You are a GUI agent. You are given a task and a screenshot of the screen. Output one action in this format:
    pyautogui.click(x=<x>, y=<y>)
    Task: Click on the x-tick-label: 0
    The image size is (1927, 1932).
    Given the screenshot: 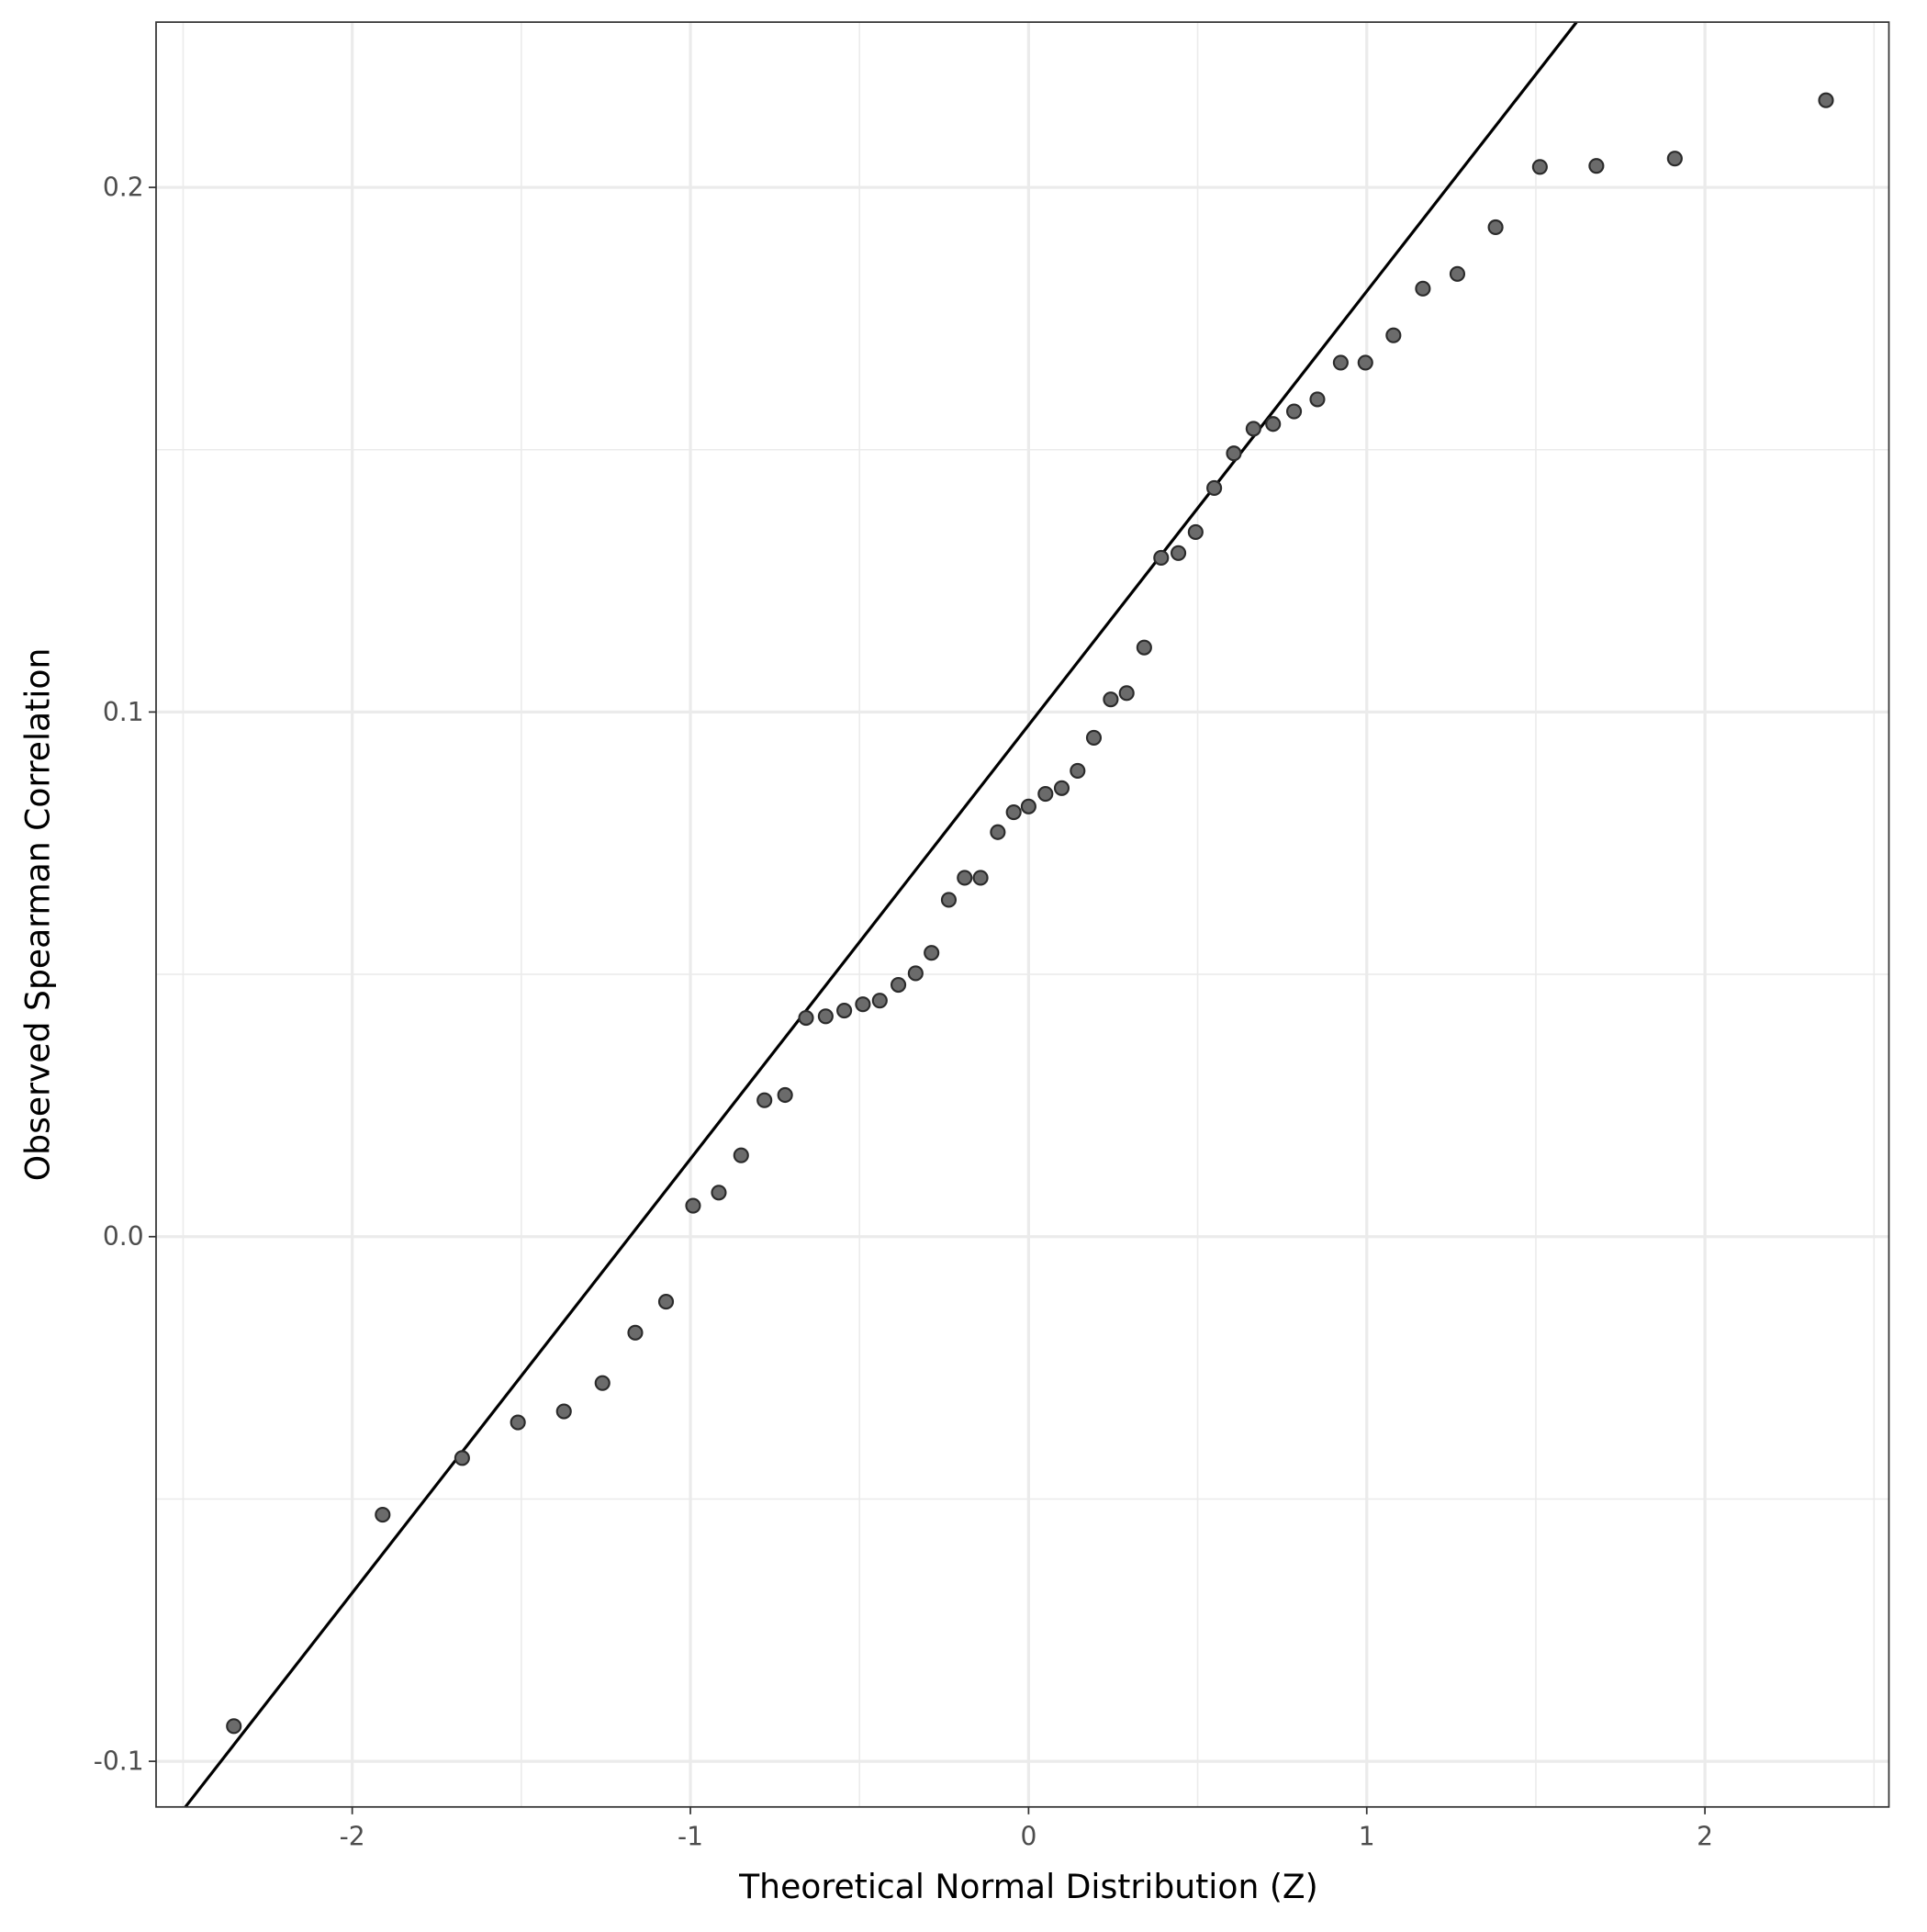 What is the action you would take?
    pyautogui.click(x=1028, y=1836)
    